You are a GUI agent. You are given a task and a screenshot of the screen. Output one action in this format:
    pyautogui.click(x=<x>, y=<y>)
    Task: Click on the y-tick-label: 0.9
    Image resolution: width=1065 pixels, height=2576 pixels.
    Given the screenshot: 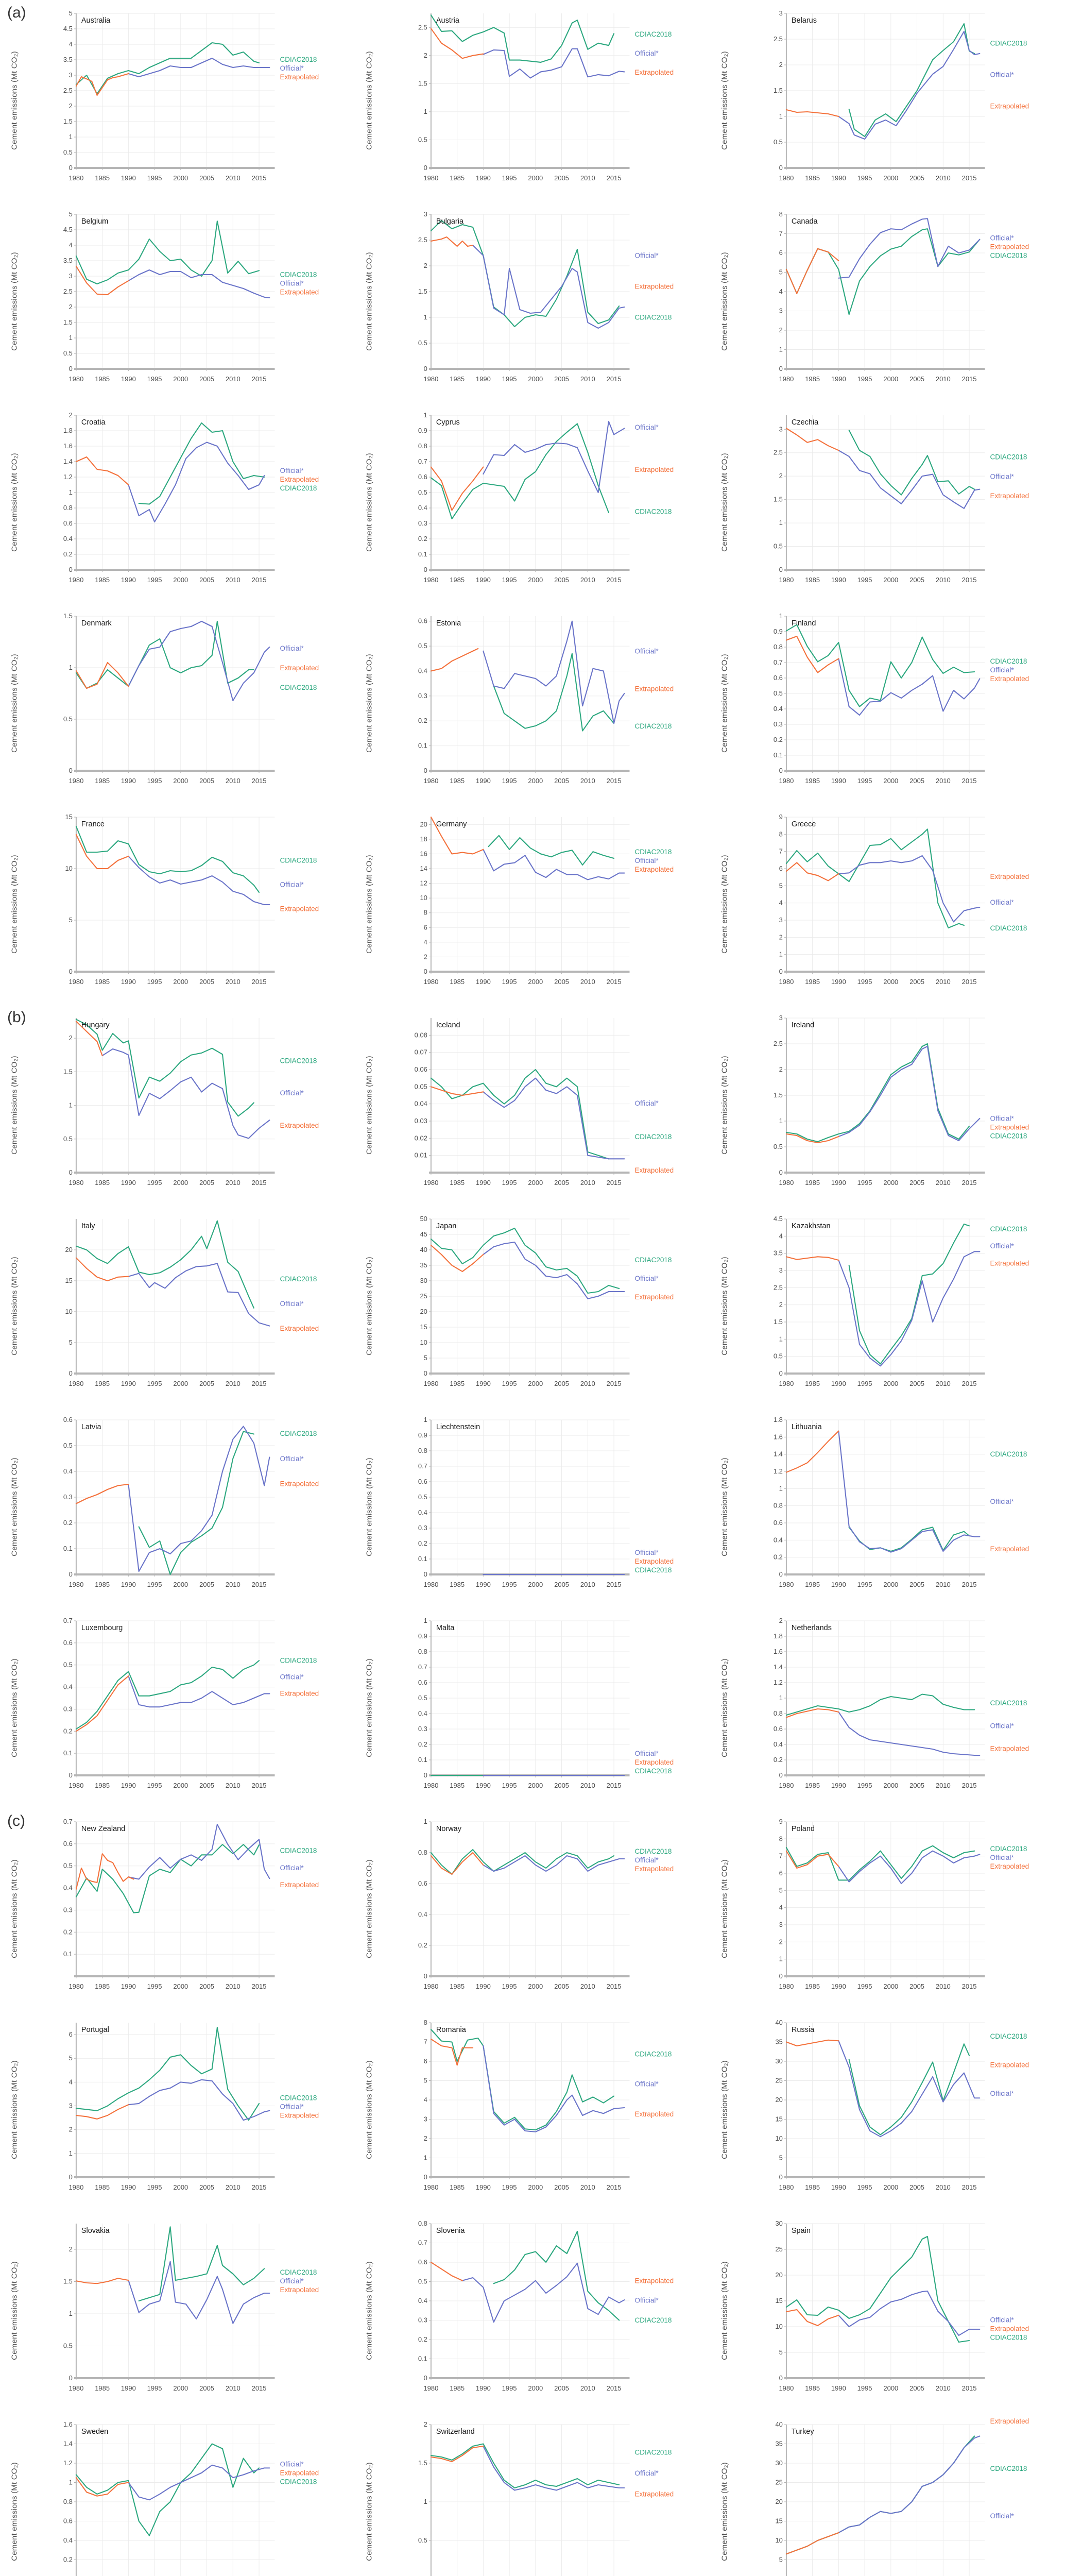 What is the action you would take?
    pyautogui.click(x=423, y=1636)
    